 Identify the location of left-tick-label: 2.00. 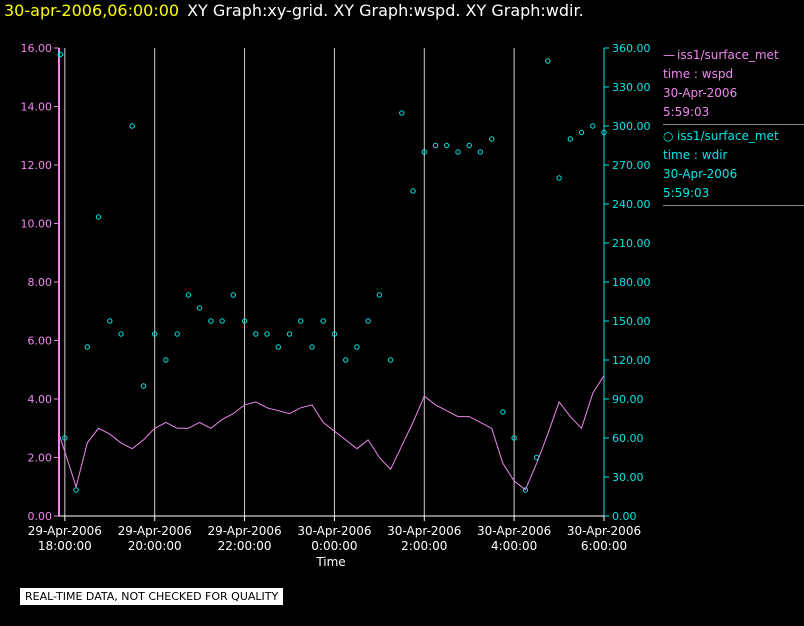
(40, 458).